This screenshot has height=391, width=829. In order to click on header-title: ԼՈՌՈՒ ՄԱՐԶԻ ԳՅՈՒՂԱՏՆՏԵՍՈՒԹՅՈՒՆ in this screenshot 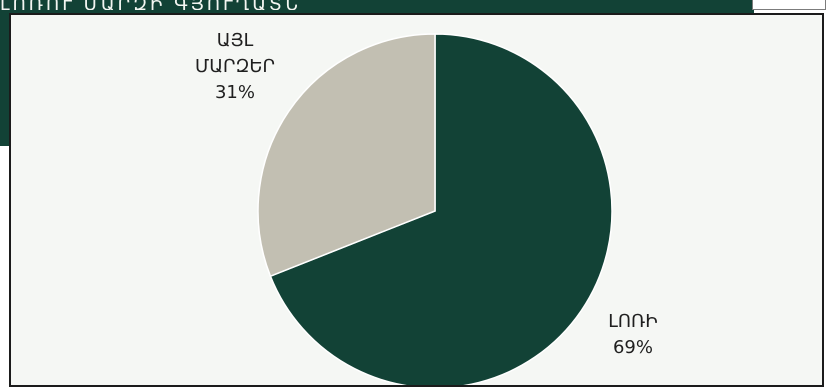, I will do `click(150, 5)`.